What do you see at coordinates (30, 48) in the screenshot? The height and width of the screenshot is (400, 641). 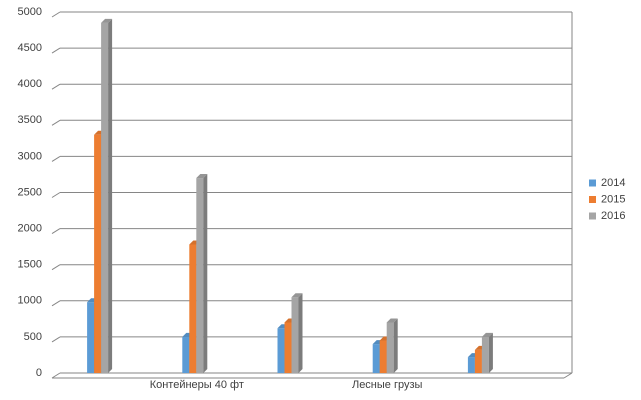 I see `y-tick-label: 4500` at bounding box center [30, 48].